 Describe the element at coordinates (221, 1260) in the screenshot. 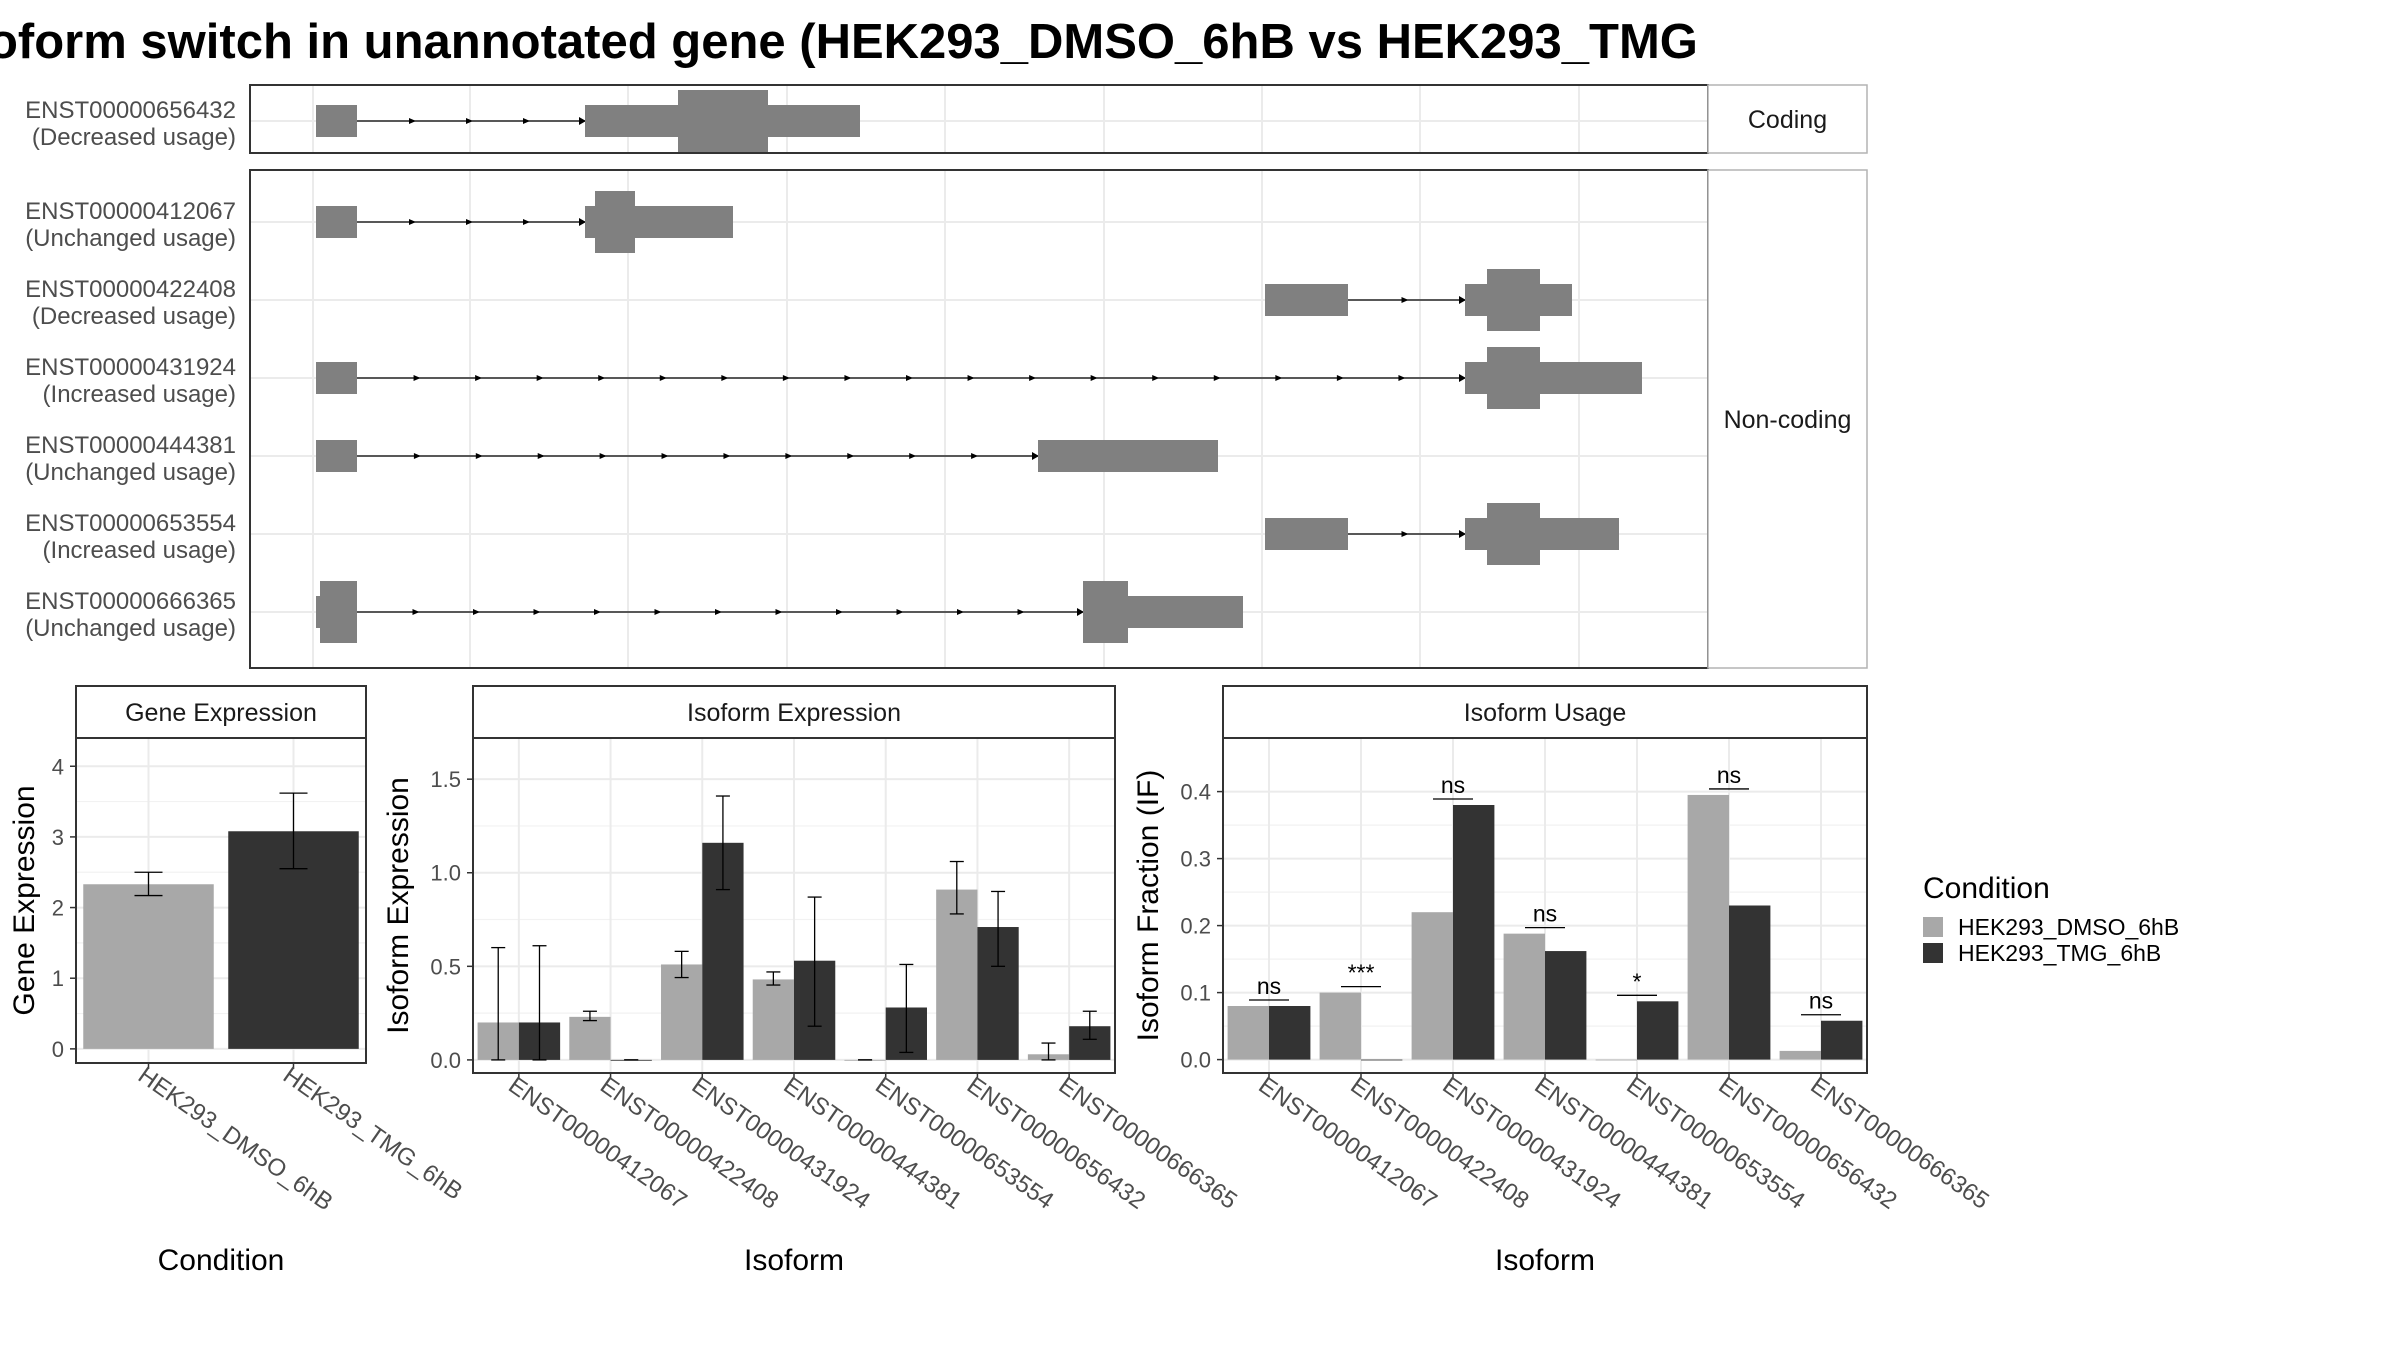

I see `x-axis-label: Condition` at that location.